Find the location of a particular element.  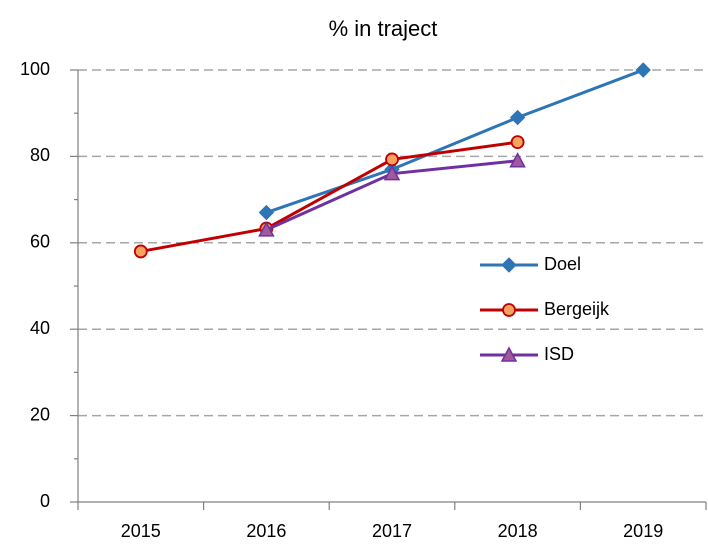

x-tick-label: 2016 is located at coordinates (266, 531).